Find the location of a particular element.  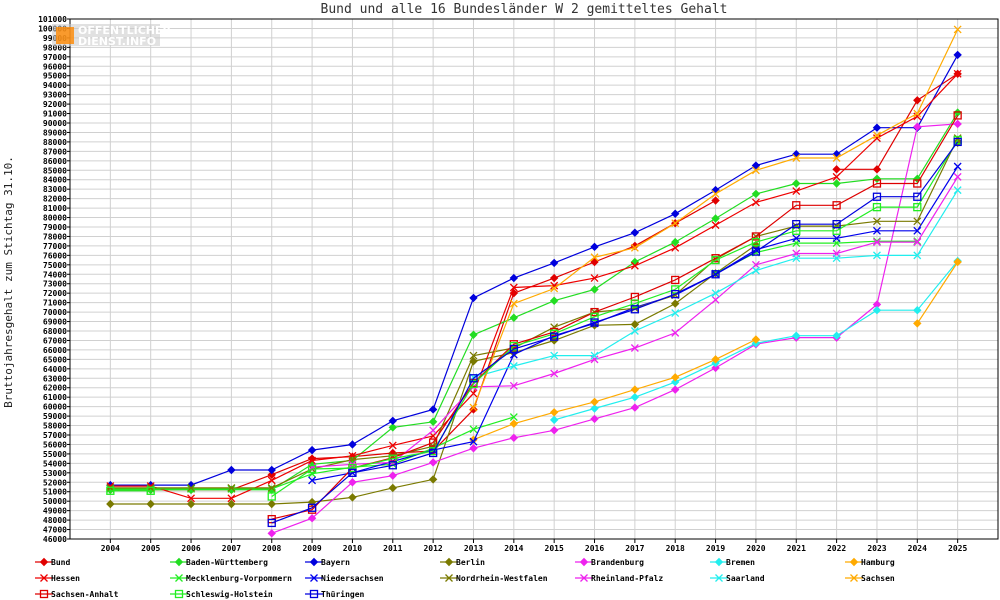

y-tick-label: 91000 is located at coordinates (55, 114).